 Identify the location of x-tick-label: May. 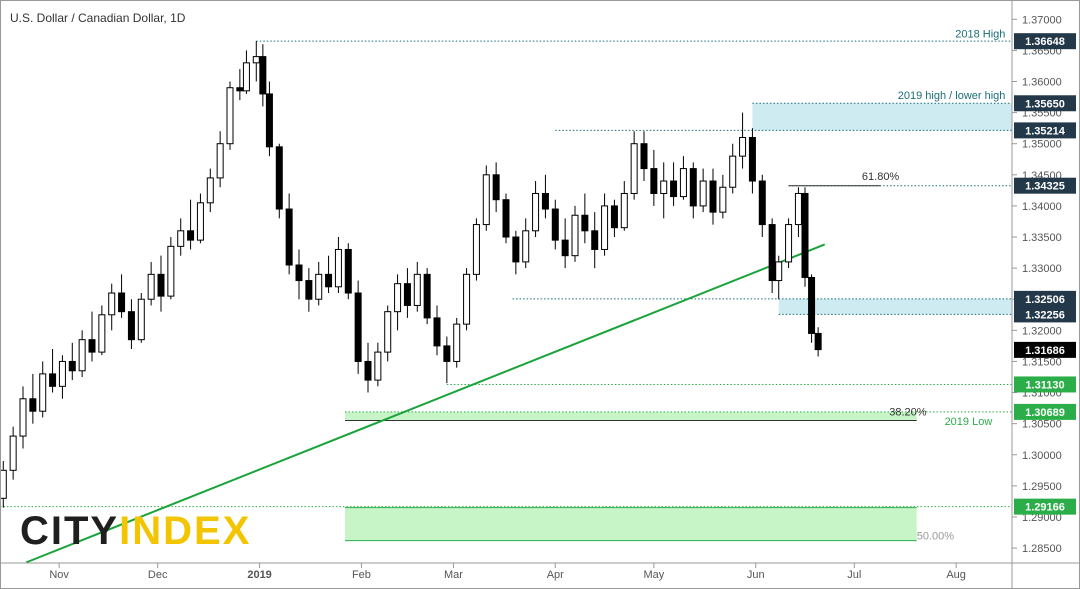
(653, 575).